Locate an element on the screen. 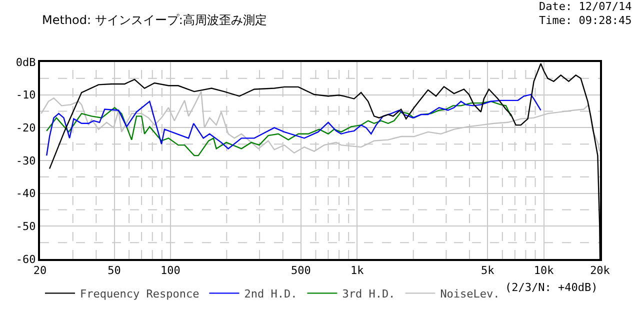 Image resolution: width=640 pixels, height=320 pixels. text: Date: 12/07/14 is located at coordinates (585, 6).